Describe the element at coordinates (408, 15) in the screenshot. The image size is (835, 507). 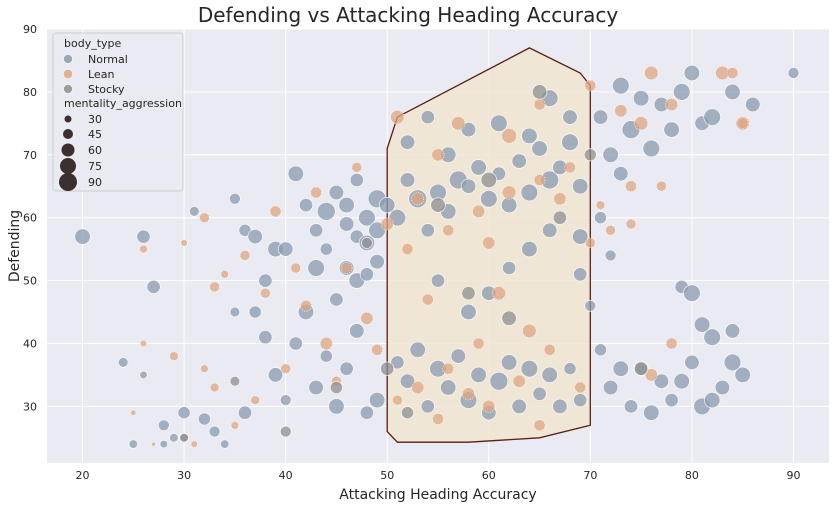
I see `chart-title: Defending vs Attacking Heading Accuracy` at that location.